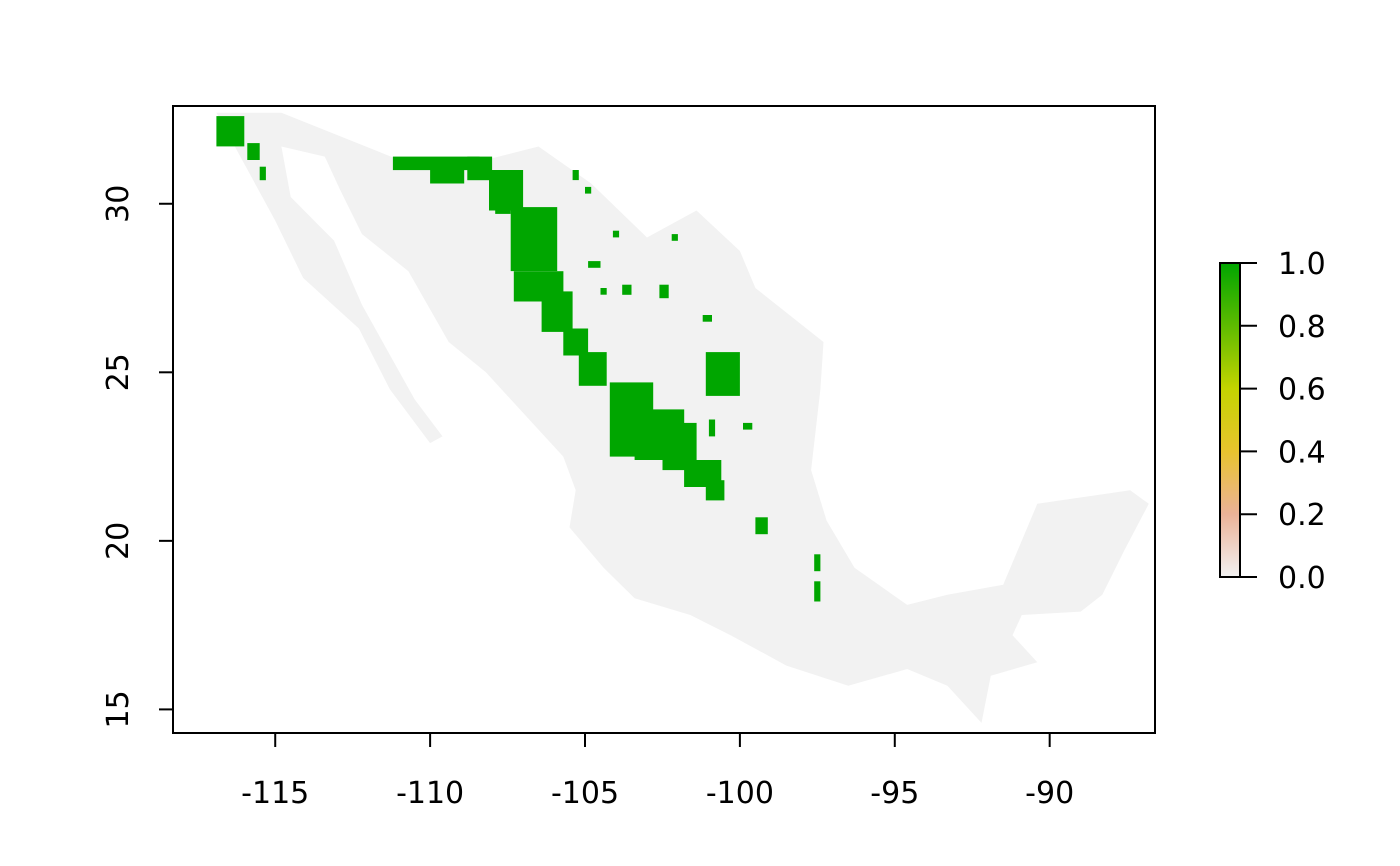 This screenshot has height=866, width=1400. What do you see at coordinates (657, 771) in the screenshot?
I see `x-axis: -115 -110 -105 -100 -95 -90` at bounding box center [657, 771].